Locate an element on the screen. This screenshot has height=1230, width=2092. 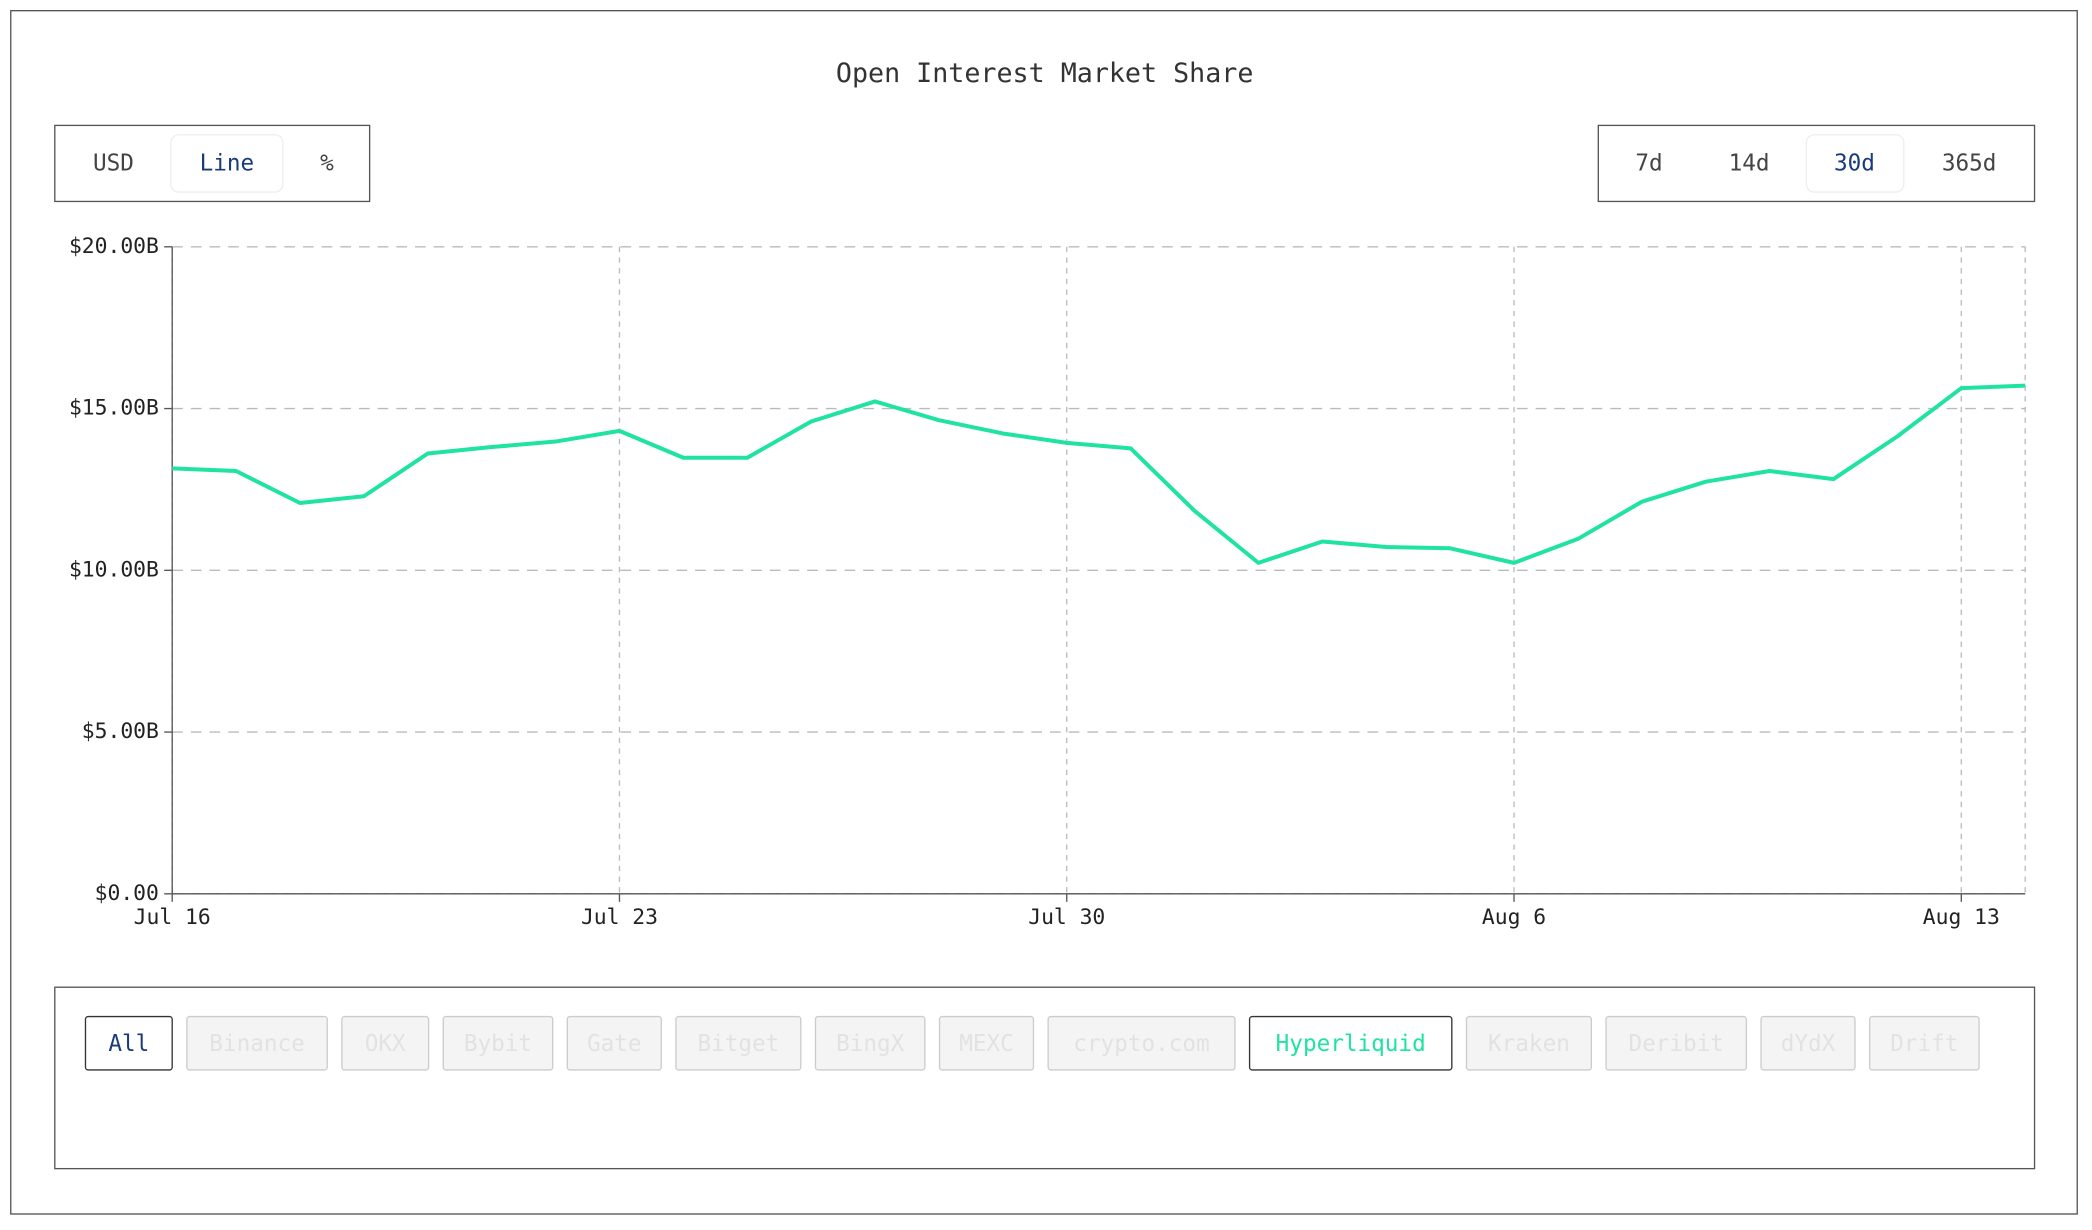
exchange-button: MEXC is located at coordinates (986, 1044).